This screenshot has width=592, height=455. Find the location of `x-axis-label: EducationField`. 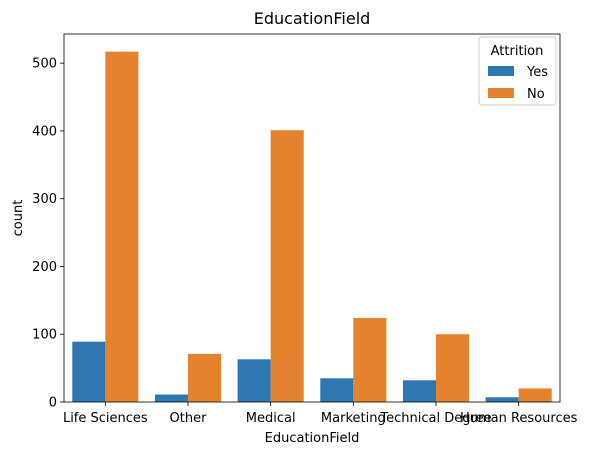

x-axis-label: EducationField is located at coordinates (312, 438).